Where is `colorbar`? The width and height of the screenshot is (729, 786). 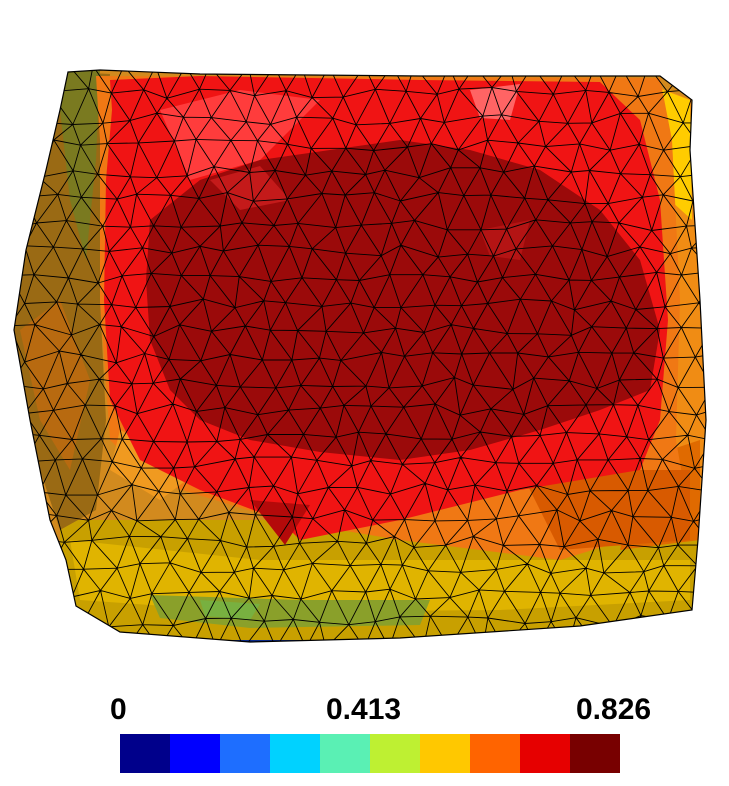
colorbar is located at coordinates (370, 753).